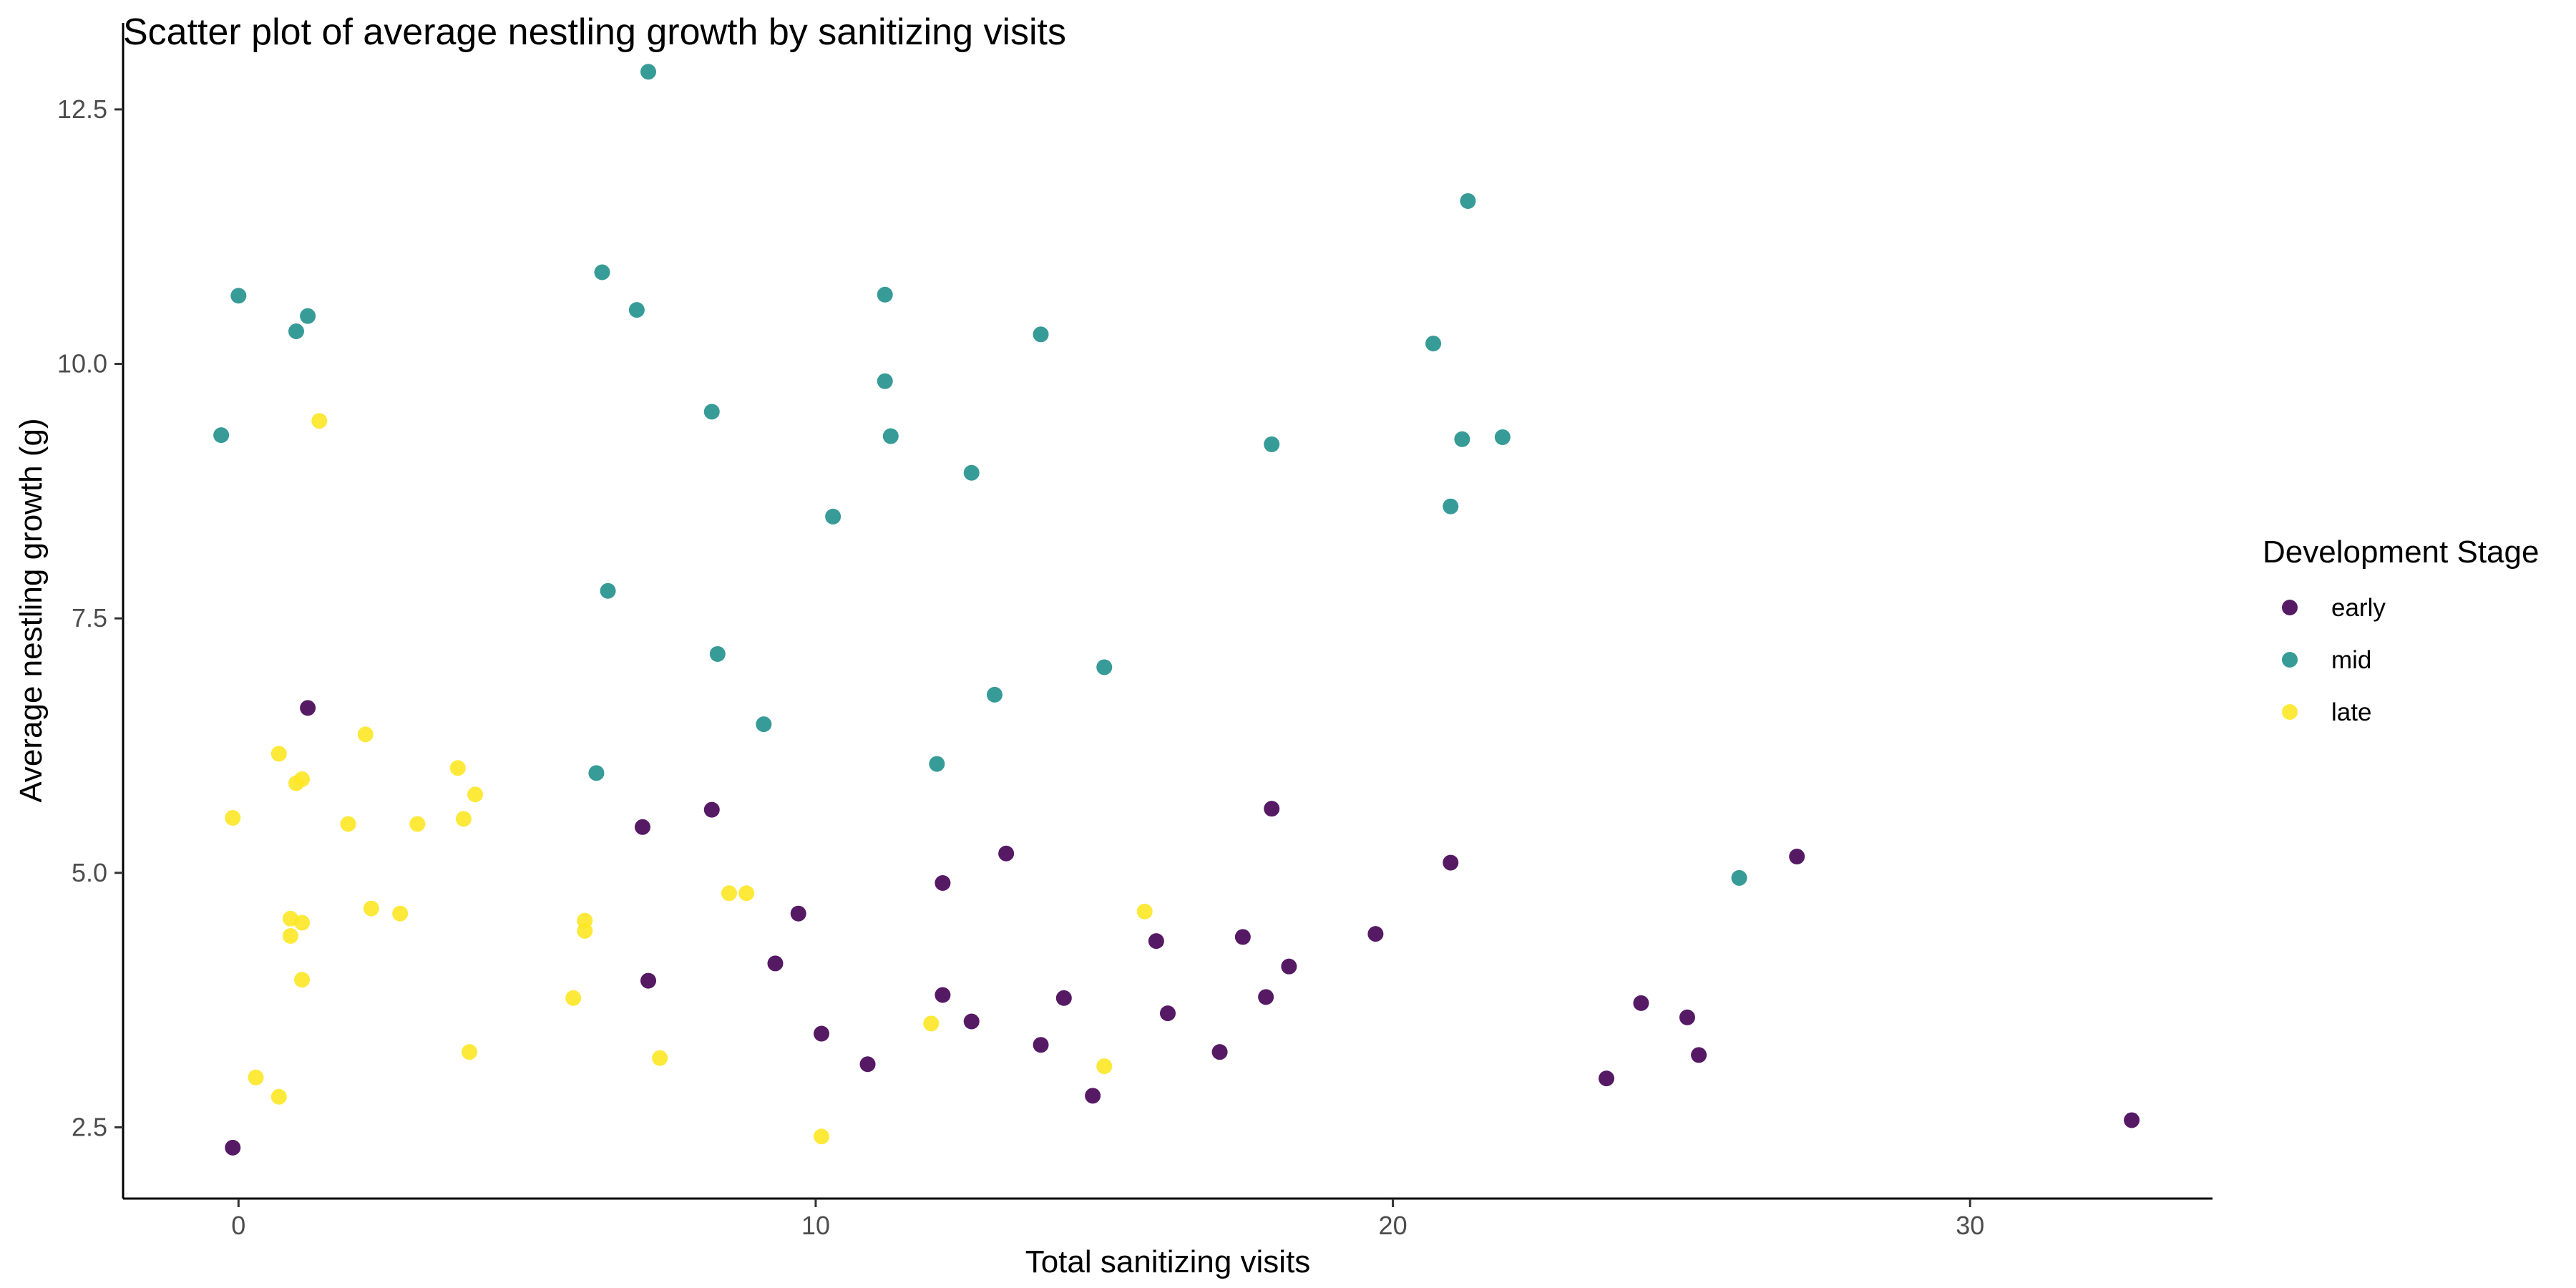 This screenshot has width=2576, height=1288. Describe the element at coordinates (2290, 607) in the screenshot. I see `legend-key-early` at that location.